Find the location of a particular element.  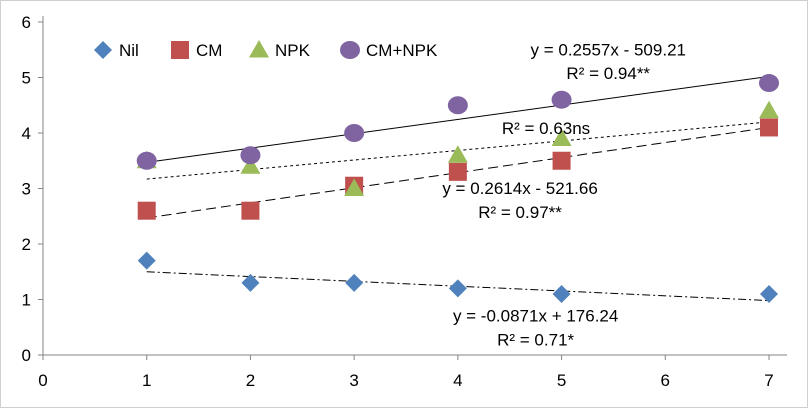

y-tick-label: 2 is located at coordinates (26, 244).